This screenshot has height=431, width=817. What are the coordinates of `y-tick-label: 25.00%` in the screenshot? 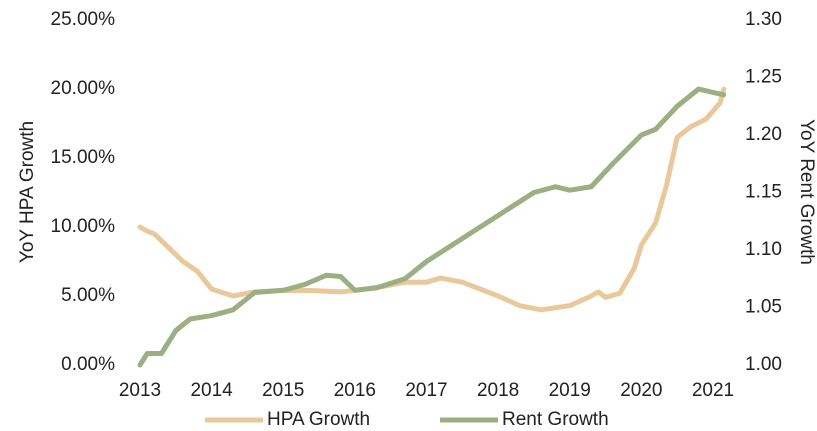 It's located at (83, 19).